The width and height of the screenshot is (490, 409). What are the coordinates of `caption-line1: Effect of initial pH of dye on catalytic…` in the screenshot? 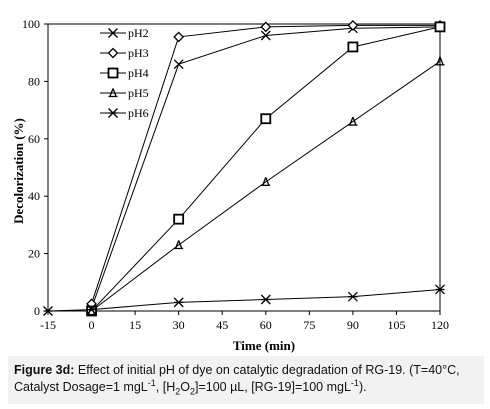 It's located at (267, 370).